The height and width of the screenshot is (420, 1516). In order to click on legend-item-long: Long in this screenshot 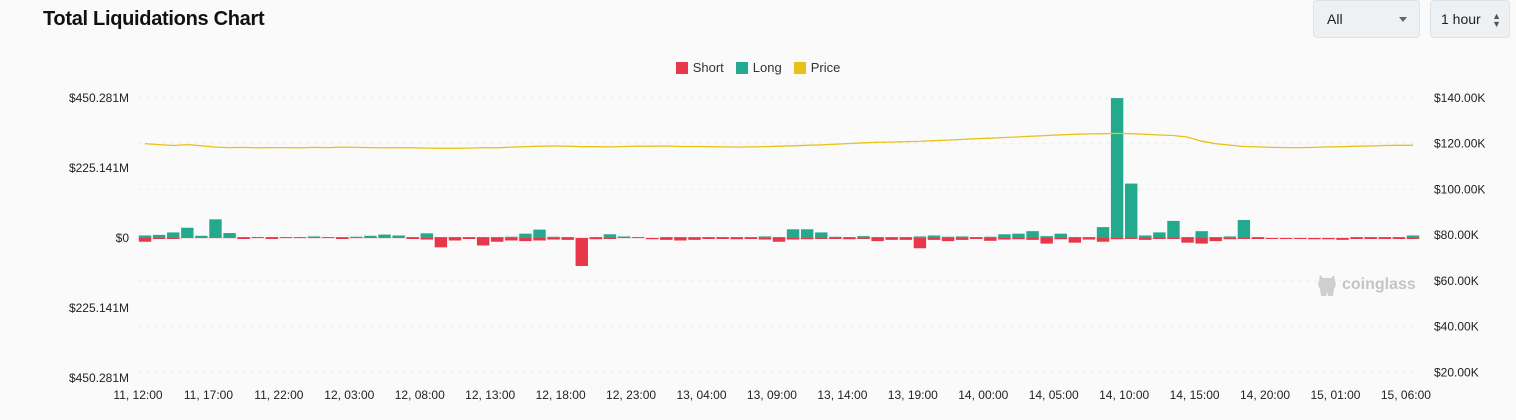, I will do `click(758, 67)`.